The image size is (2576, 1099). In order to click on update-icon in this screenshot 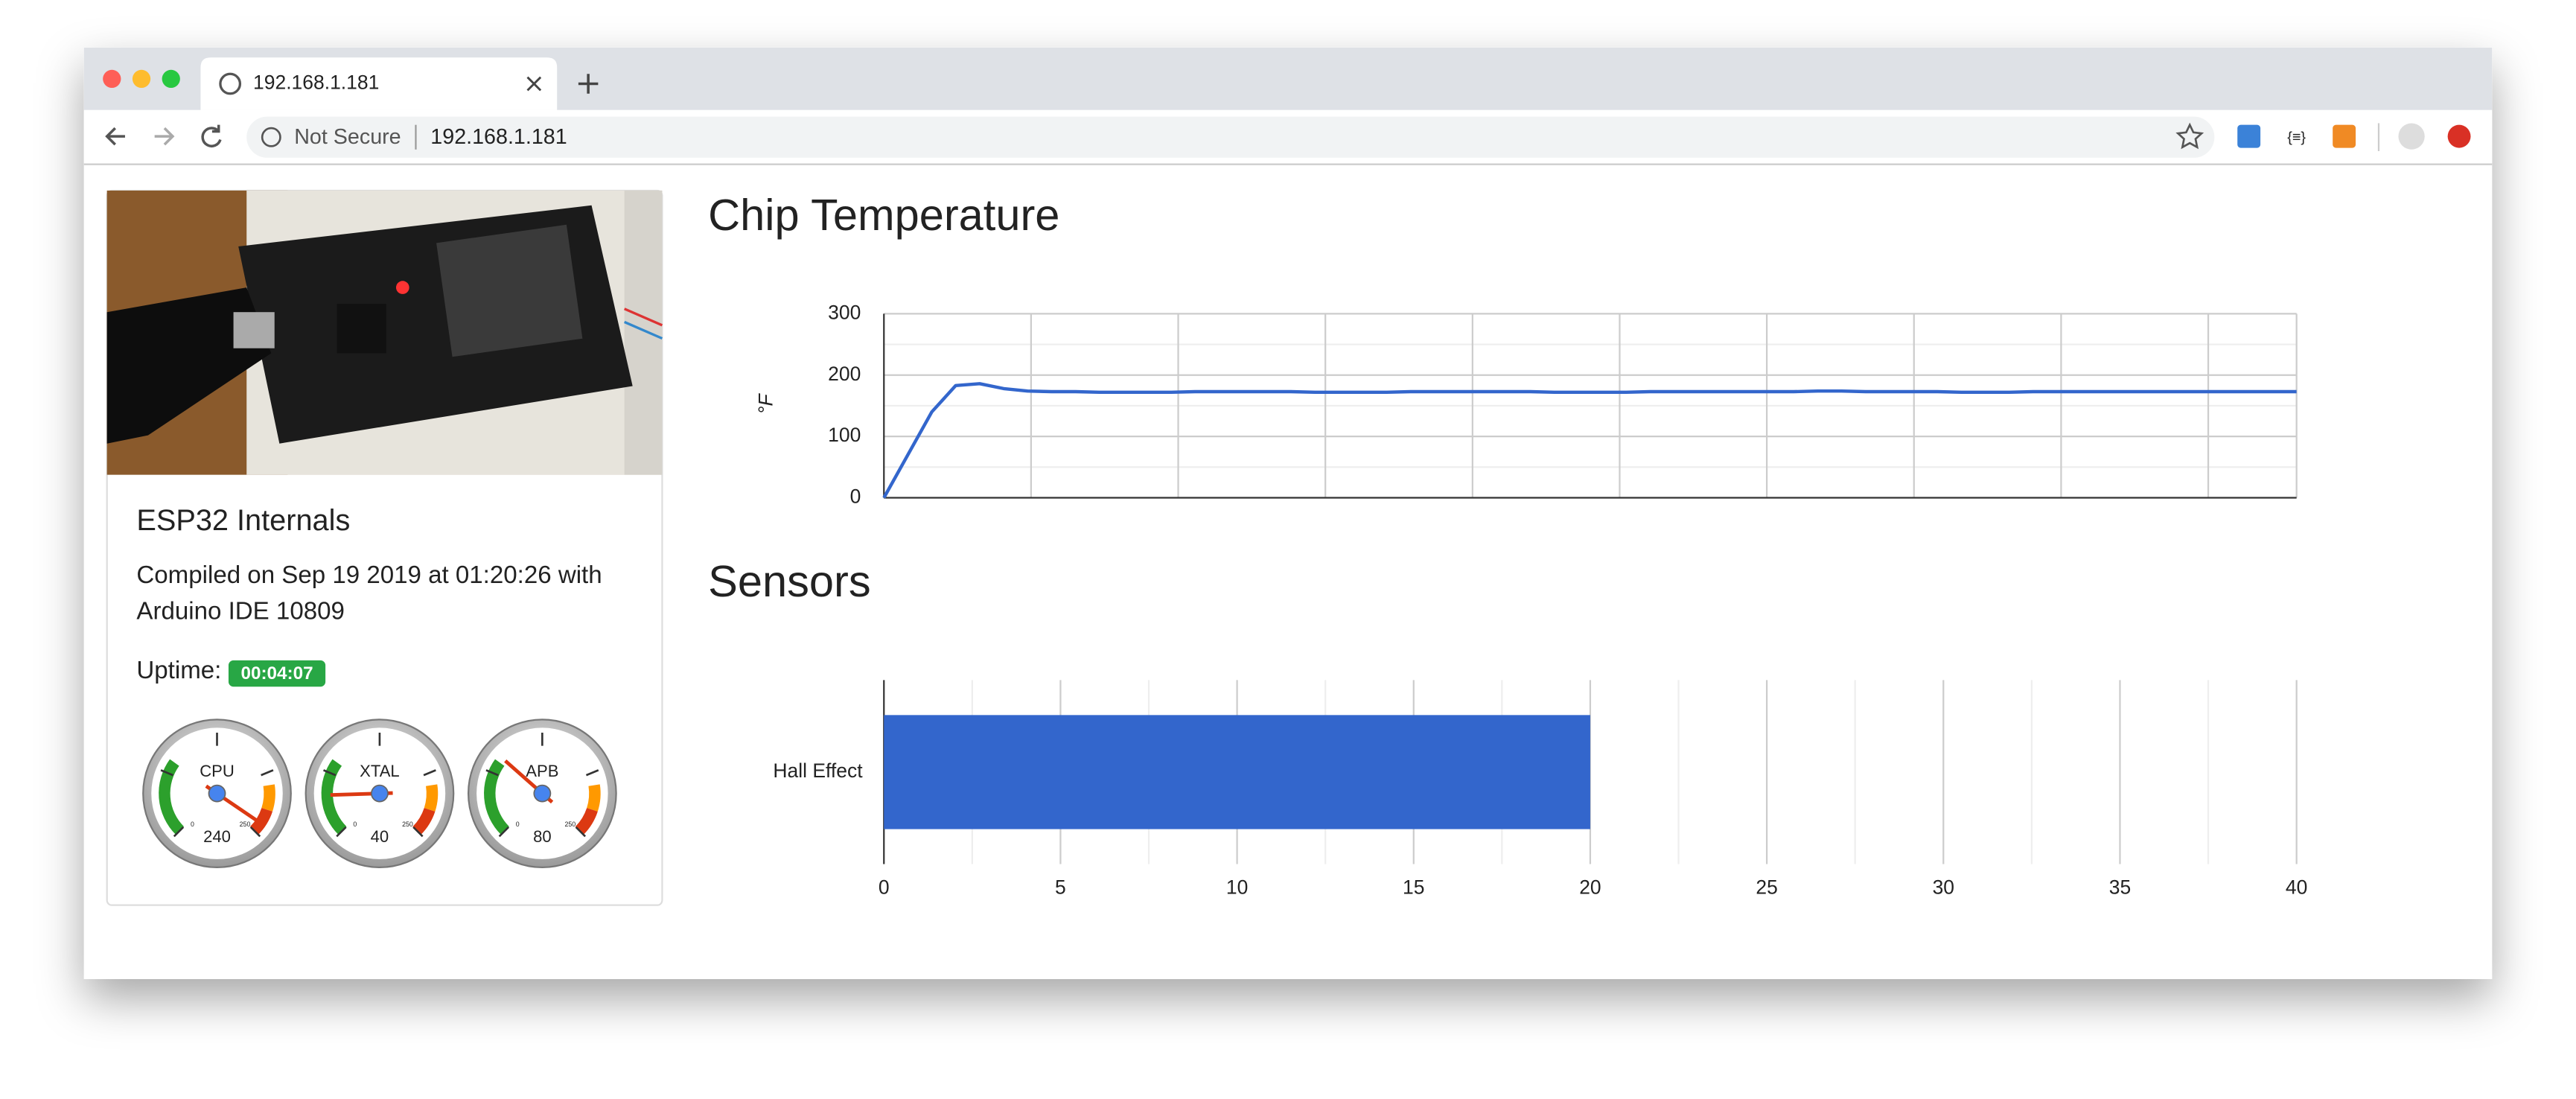, I will do `click(2459, 136)`.